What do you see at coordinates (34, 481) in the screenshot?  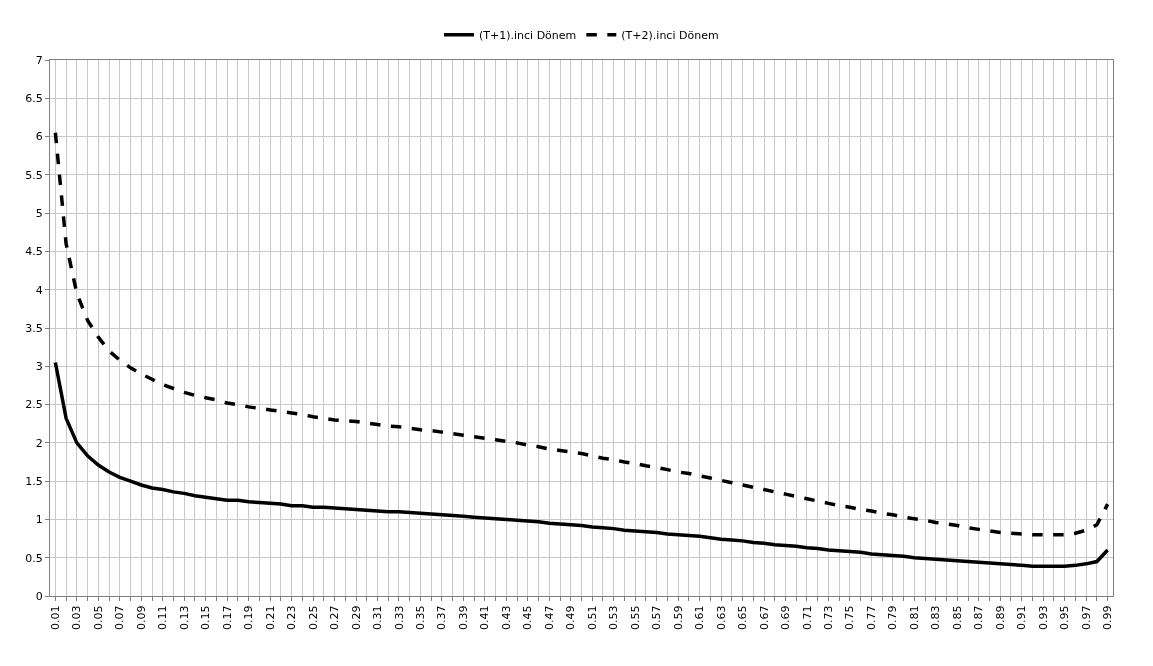 I see `y-tick-label: 1.5` at bounding box center [34, 481].